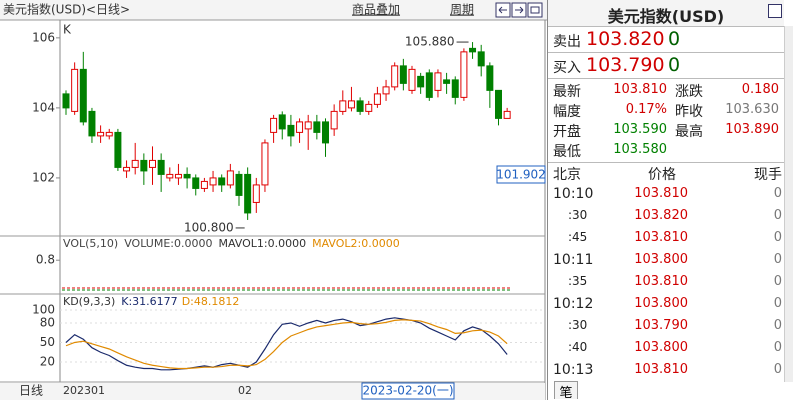 The width and height of the screenshot is (793, 400). Describe the element at coordinates (149, 301) in the screenshot. I see `legend-text: K:31.6177` at that location.